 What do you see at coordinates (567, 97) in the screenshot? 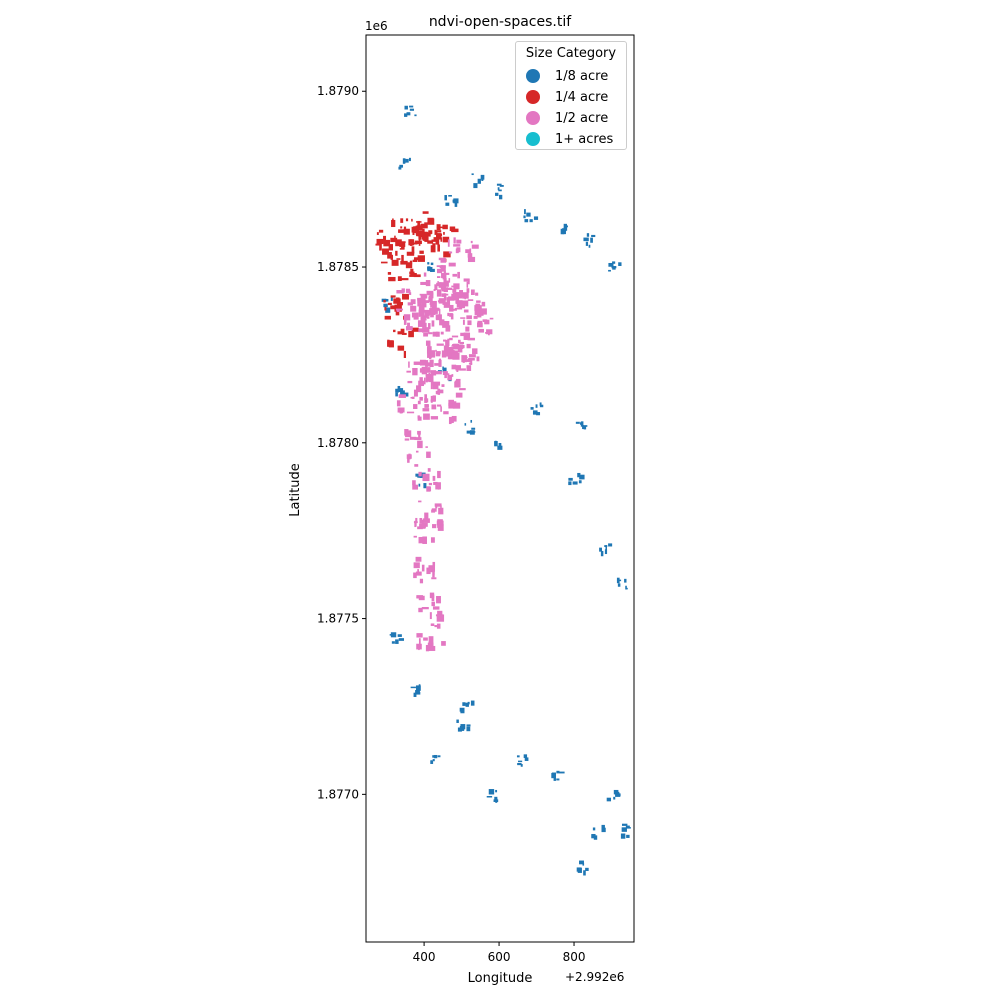
I see `legend-item-1-4-acre: 1/4 acre` at bounding box center [567, 97].